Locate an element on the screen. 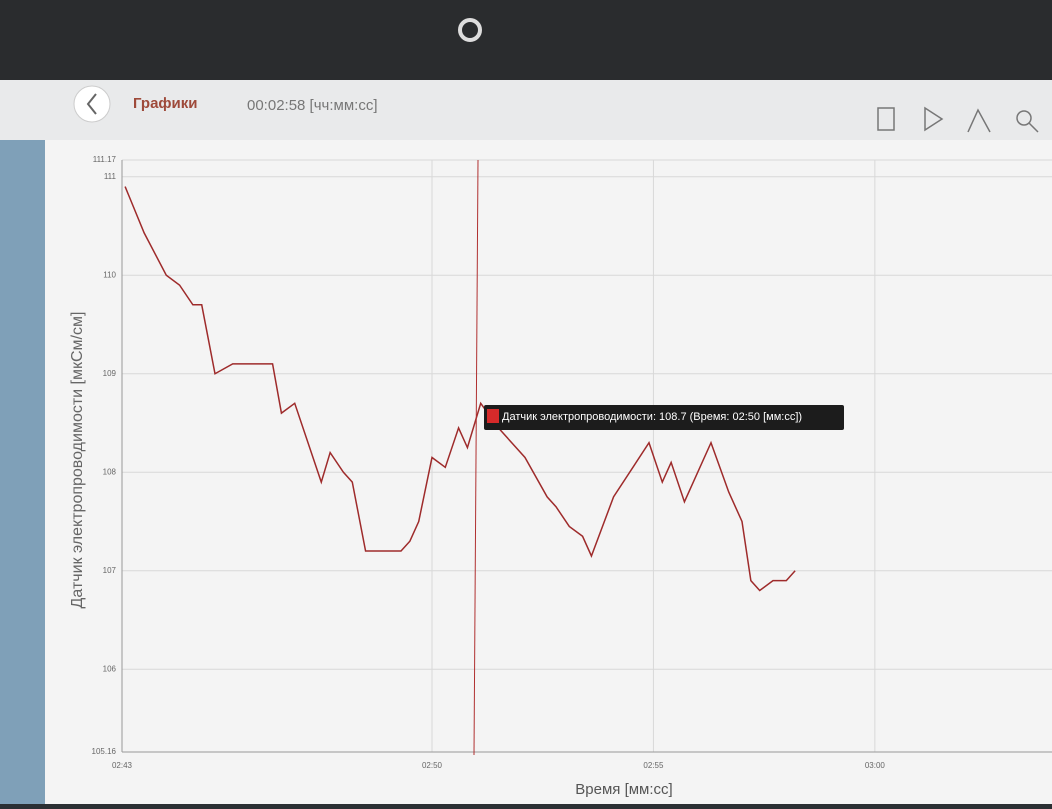 Image resolution: width=1052 pixels, height=809 pixels. search-handle is located at coordinates (1033, 127).